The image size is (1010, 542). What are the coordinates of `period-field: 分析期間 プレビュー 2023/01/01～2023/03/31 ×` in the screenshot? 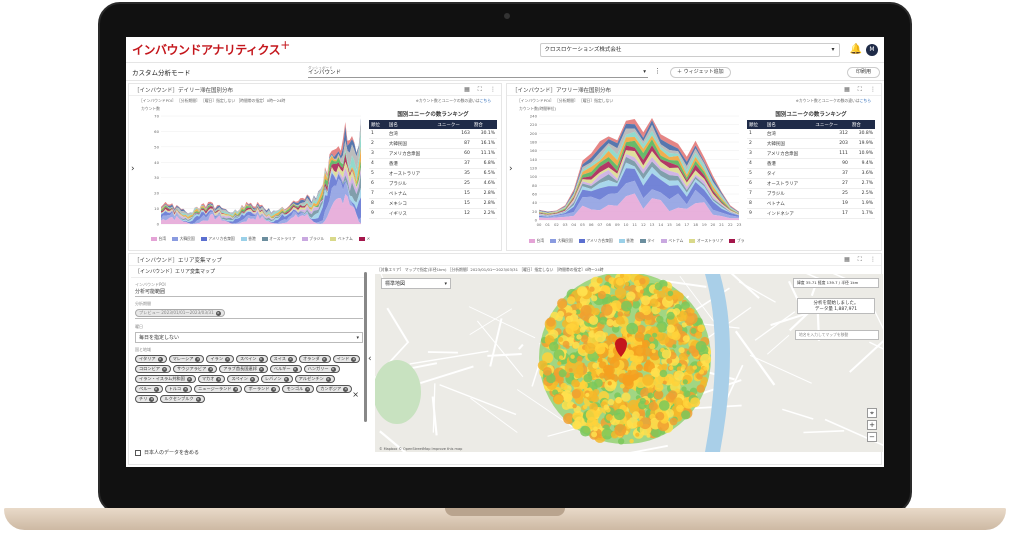 It's located at (249, 309).